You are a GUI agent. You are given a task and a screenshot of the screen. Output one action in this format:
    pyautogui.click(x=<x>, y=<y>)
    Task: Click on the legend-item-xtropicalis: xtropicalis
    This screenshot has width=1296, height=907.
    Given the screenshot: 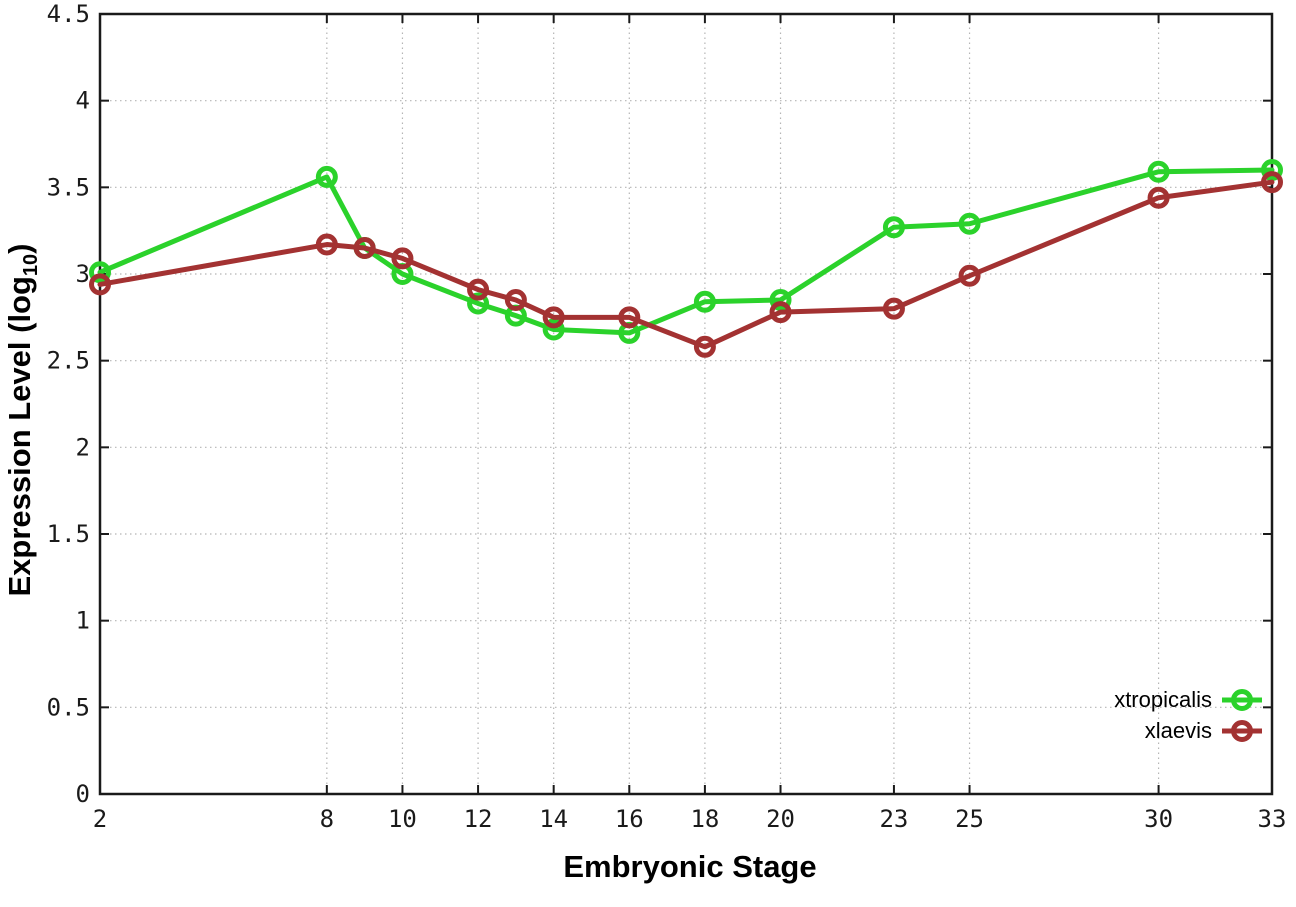 What is the action you would take?
    pyautogui.click(x=1188, y=699)
    